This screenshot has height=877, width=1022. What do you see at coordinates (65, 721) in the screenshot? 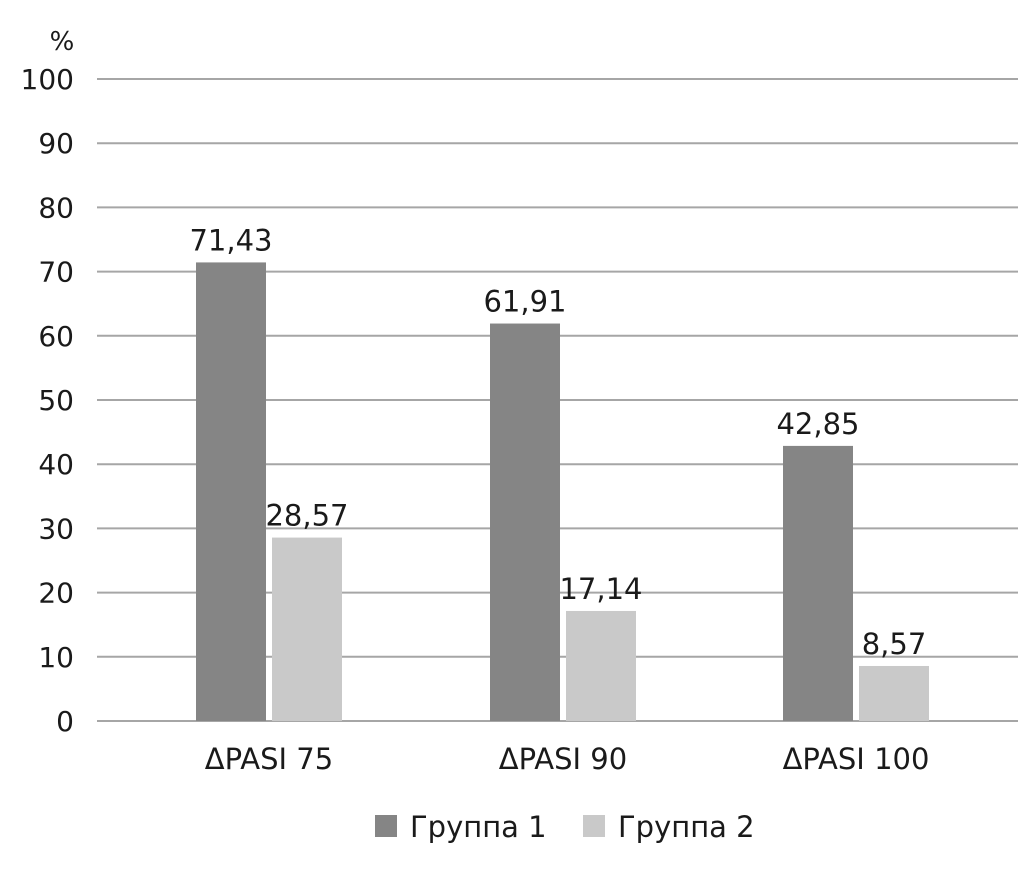
I see `y-tick-label-0: 0` at bounding box center [65, 721].